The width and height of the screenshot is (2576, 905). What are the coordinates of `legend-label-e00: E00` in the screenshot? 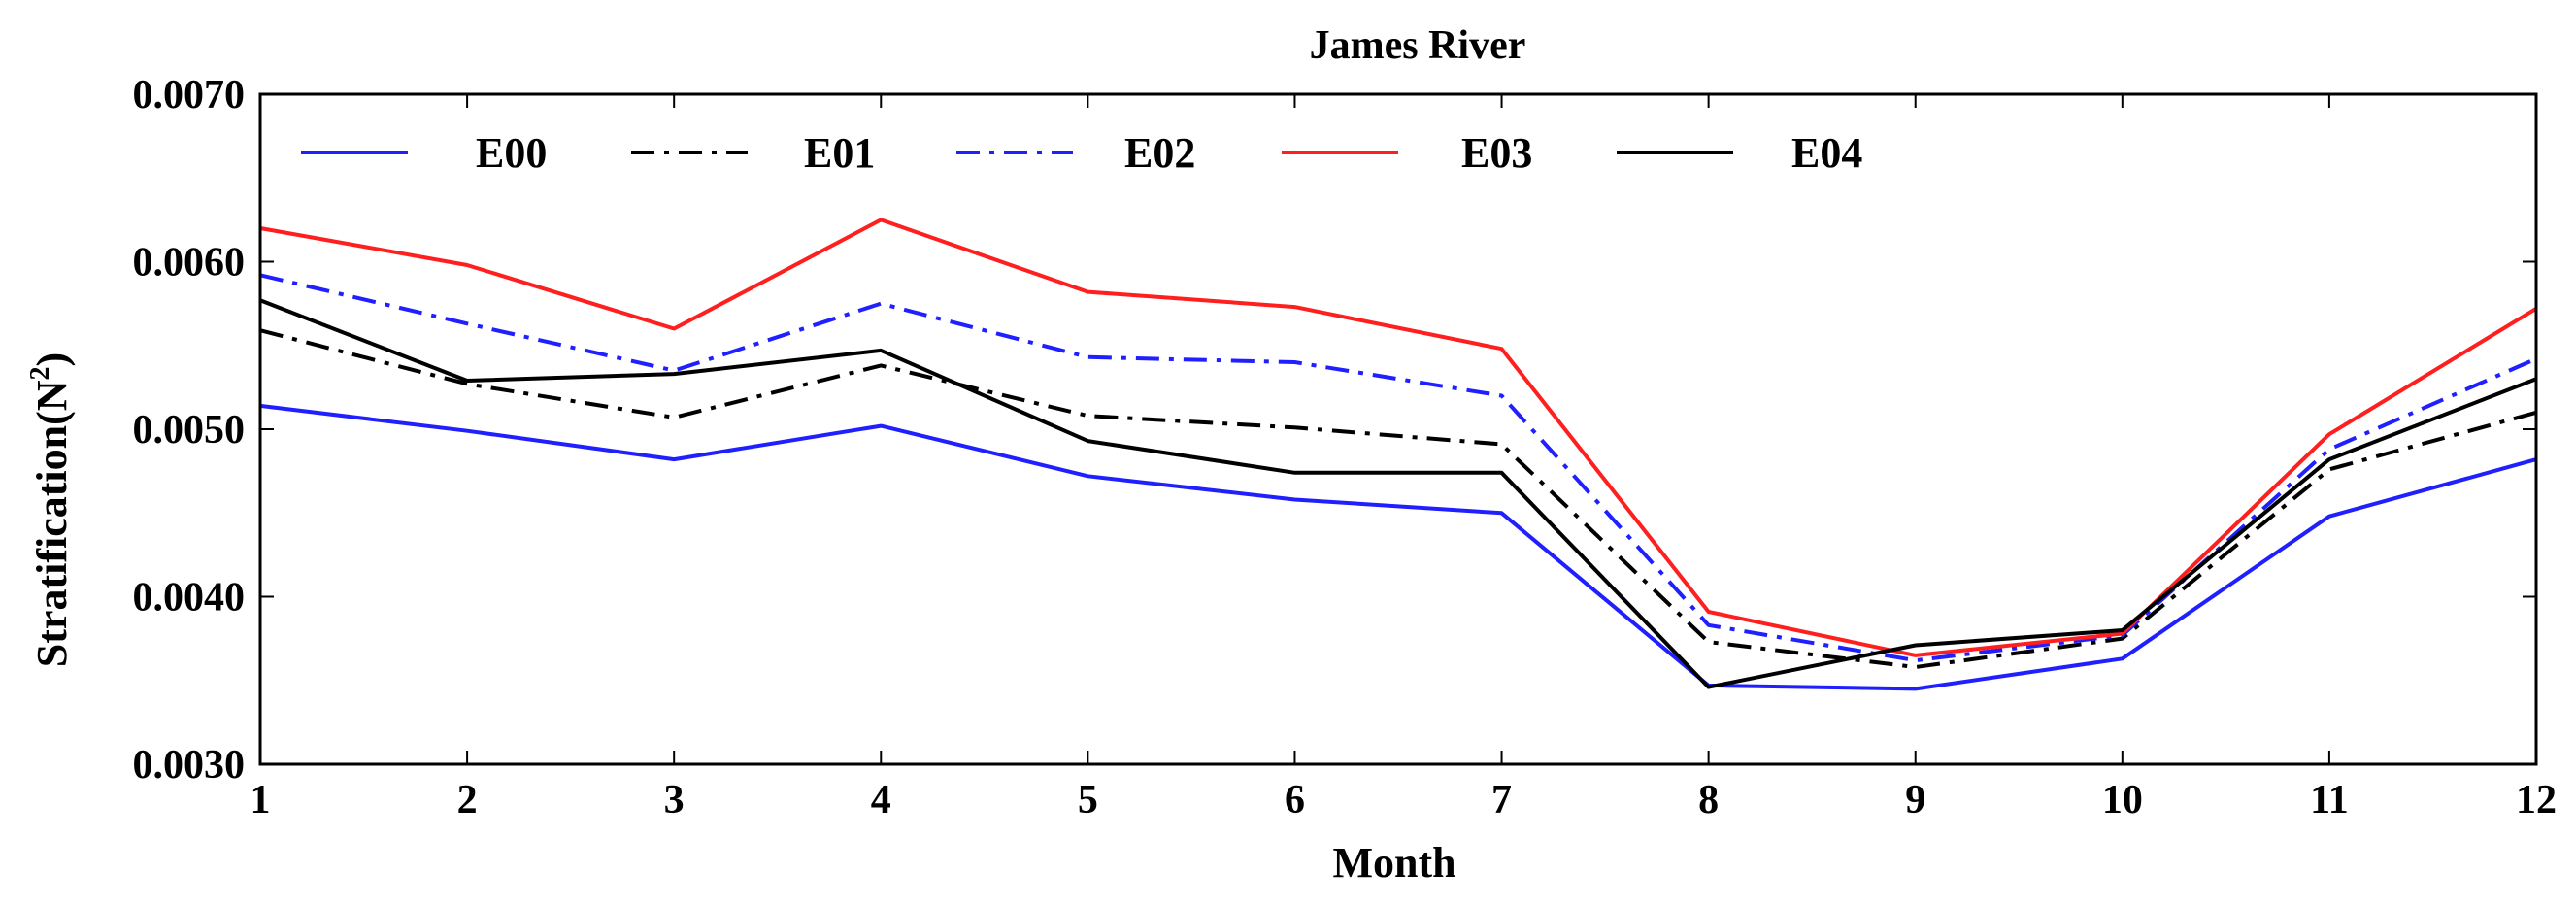 It's located at (512, 153).